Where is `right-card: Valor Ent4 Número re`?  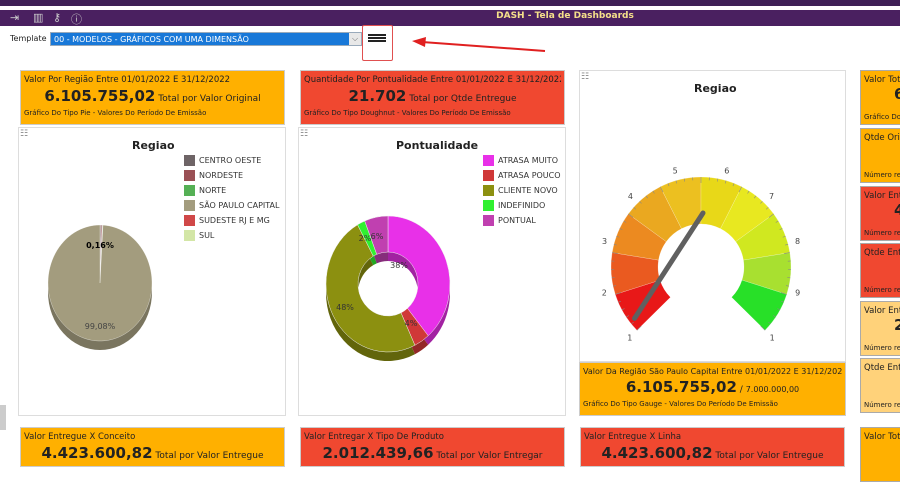 right-card: Valor Ent4 Número re is located at coordinates (880, 213).